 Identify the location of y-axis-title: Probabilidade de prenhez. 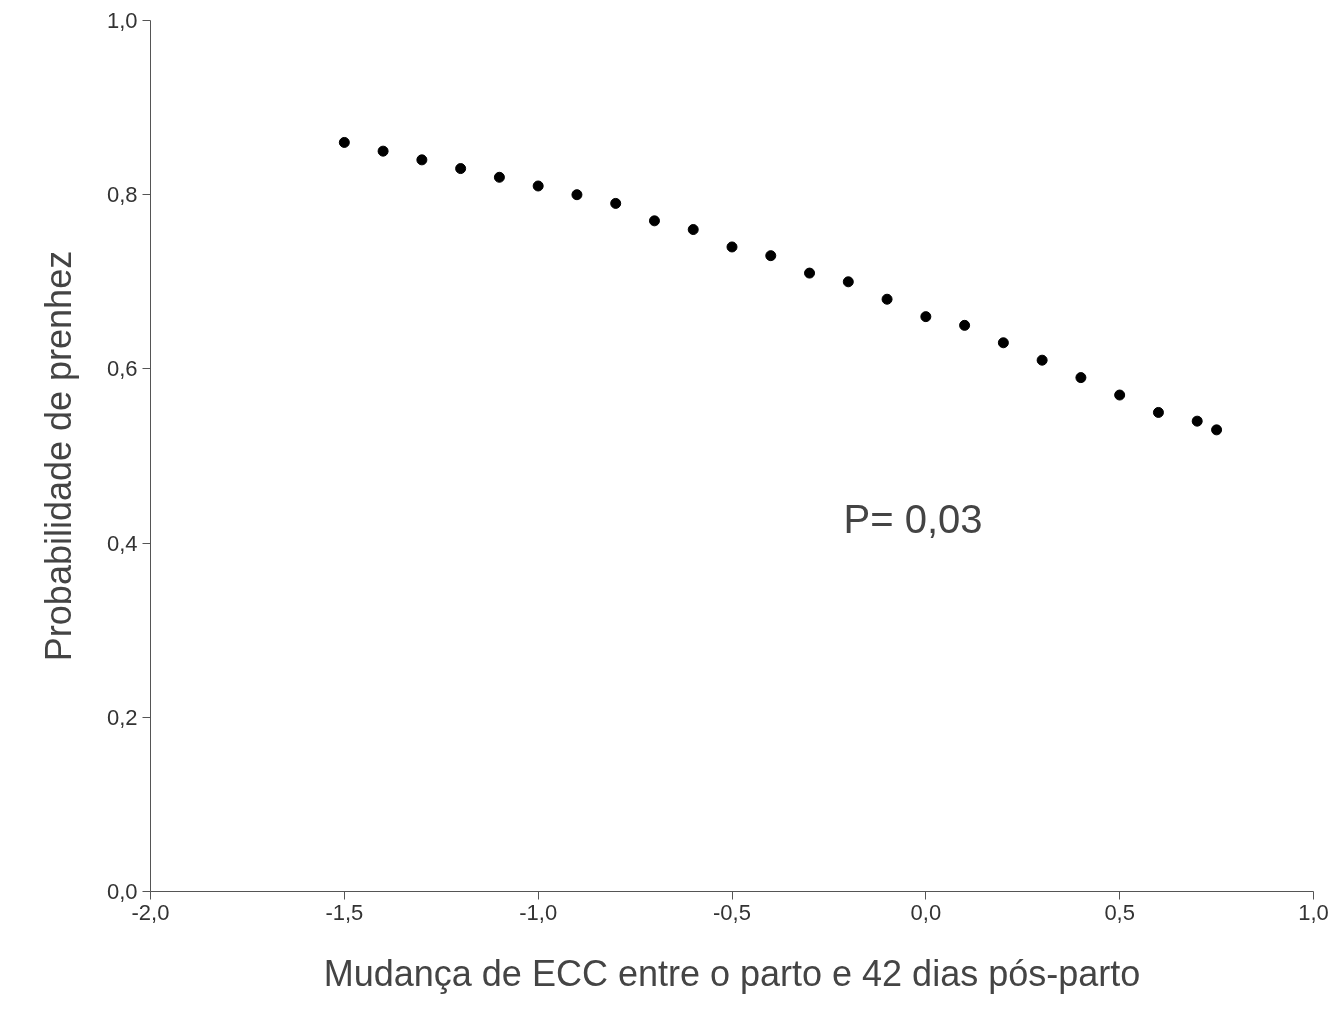
(58, 456).